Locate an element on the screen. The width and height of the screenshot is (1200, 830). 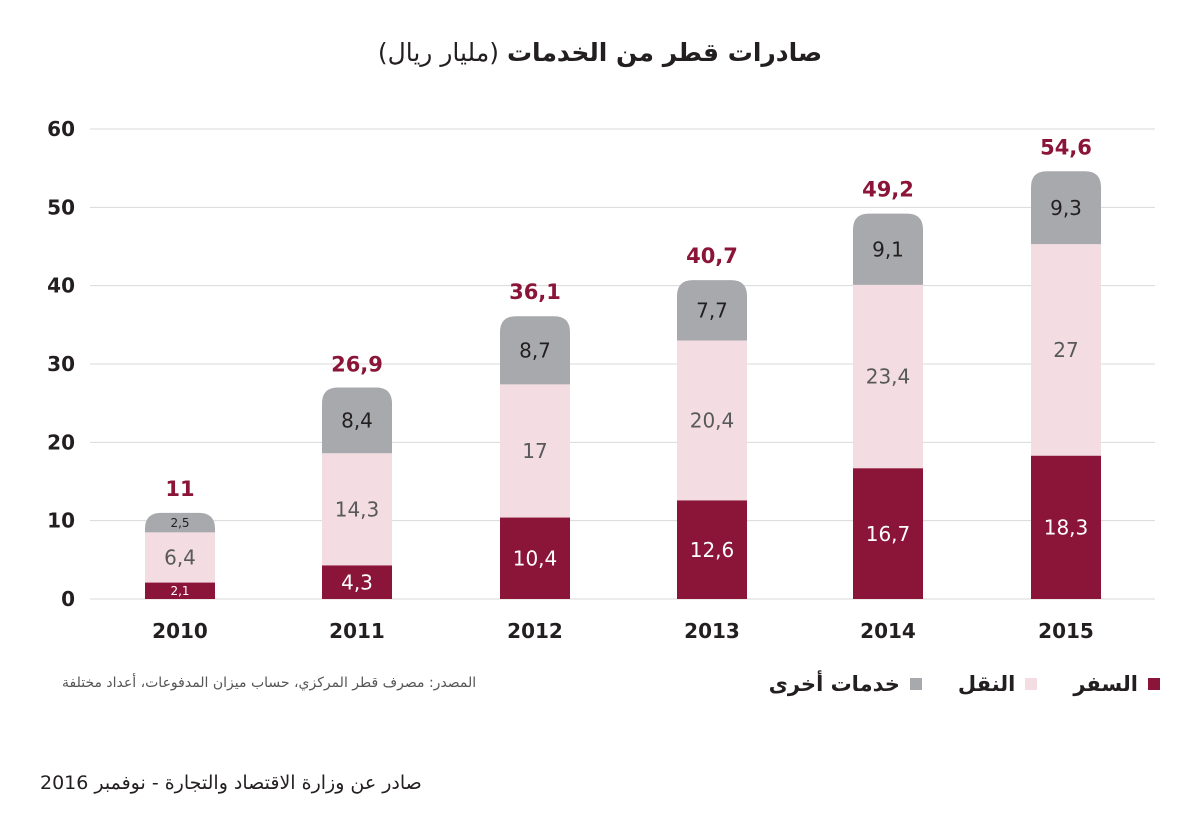
legend-item-transport: النقل is located at coordinates (998, 684).